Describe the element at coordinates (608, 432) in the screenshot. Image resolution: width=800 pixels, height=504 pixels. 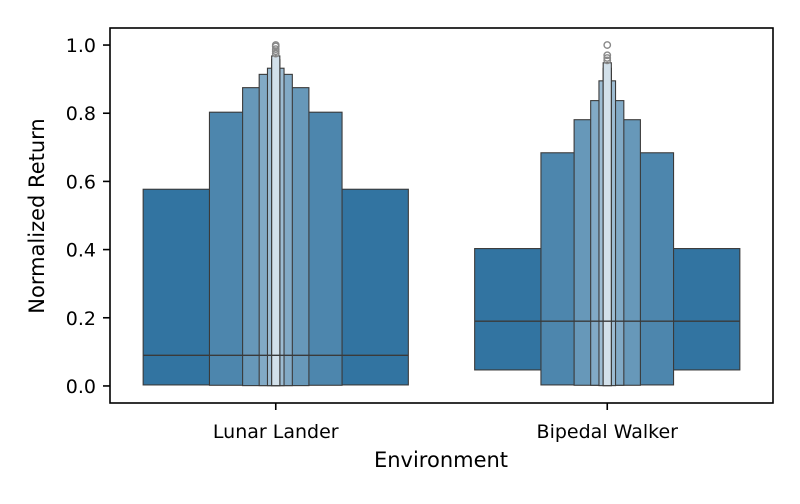
I see `x-tick-label: Bipedal Walker` at that location.